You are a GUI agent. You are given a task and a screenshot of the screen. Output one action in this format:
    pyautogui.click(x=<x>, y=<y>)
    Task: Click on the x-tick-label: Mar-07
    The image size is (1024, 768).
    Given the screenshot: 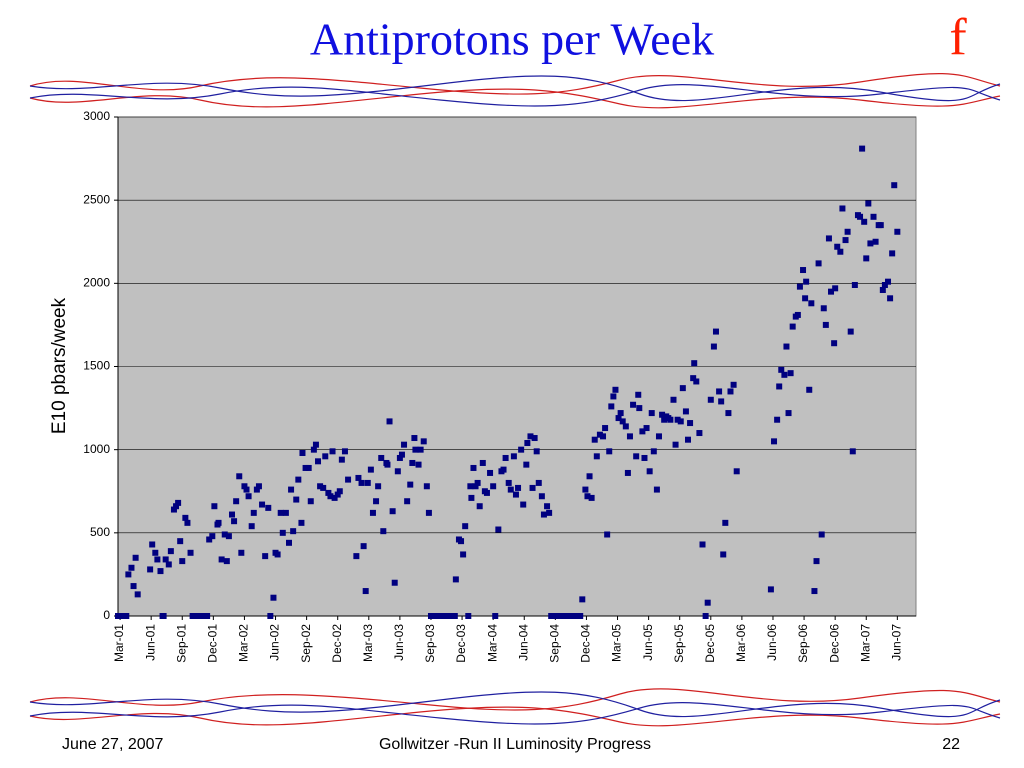 What is the action you would take?
    pyautogui.click(x=865, y=643)
    